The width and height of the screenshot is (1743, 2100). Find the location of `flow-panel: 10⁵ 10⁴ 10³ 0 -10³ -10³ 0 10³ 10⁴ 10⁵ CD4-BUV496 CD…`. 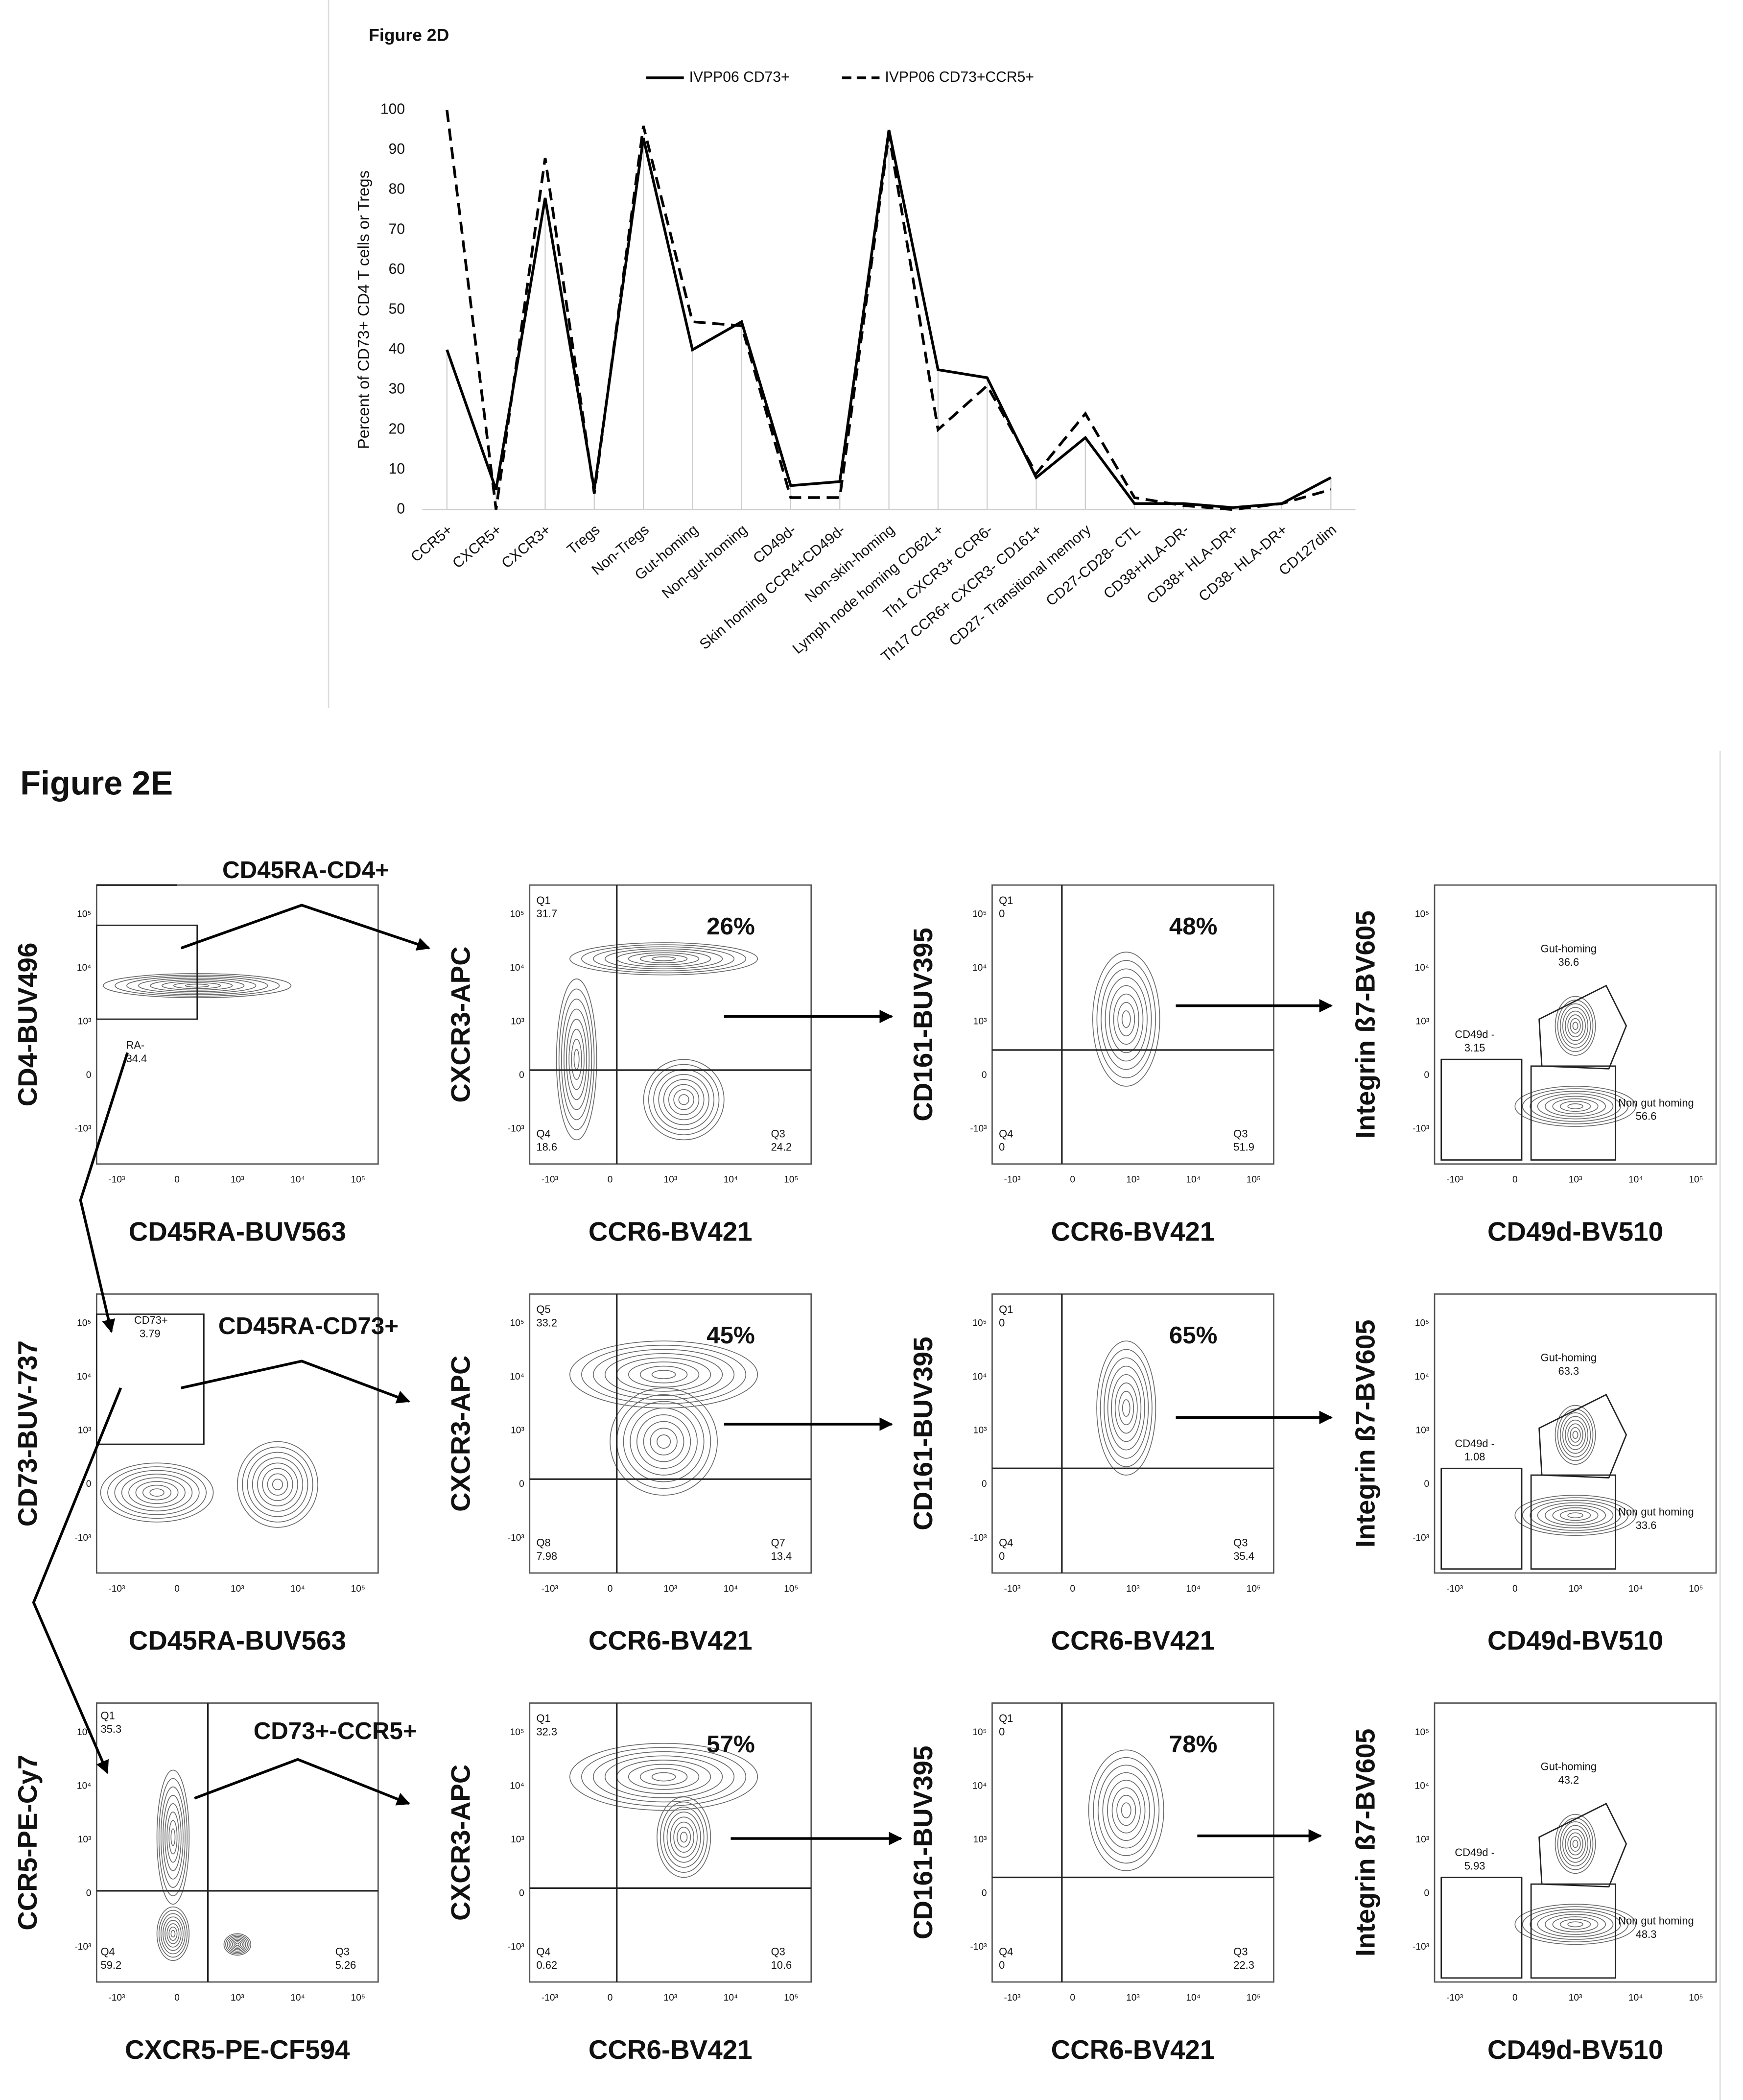

flow-panel: 10⁵ 10⁴ 10³ 0 -10³ -10³ 0 10³ 10⁴ 10⁵ CD4-BUV496 CD… is located at coordinates (195, 1065).